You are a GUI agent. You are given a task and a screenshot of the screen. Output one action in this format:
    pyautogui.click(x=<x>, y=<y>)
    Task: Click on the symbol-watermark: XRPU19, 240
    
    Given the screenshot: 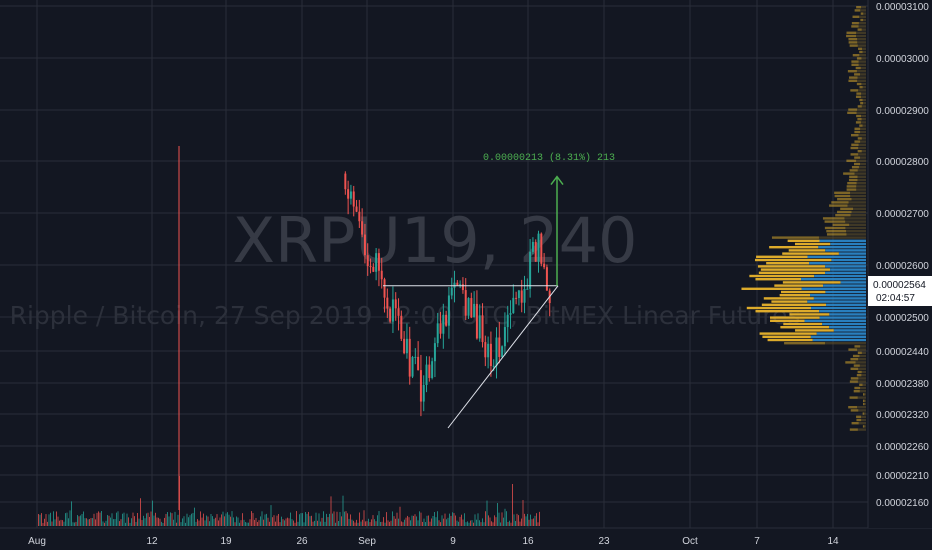 What is the action you would take?
    pyautogui.click(x=435, y=240)
    